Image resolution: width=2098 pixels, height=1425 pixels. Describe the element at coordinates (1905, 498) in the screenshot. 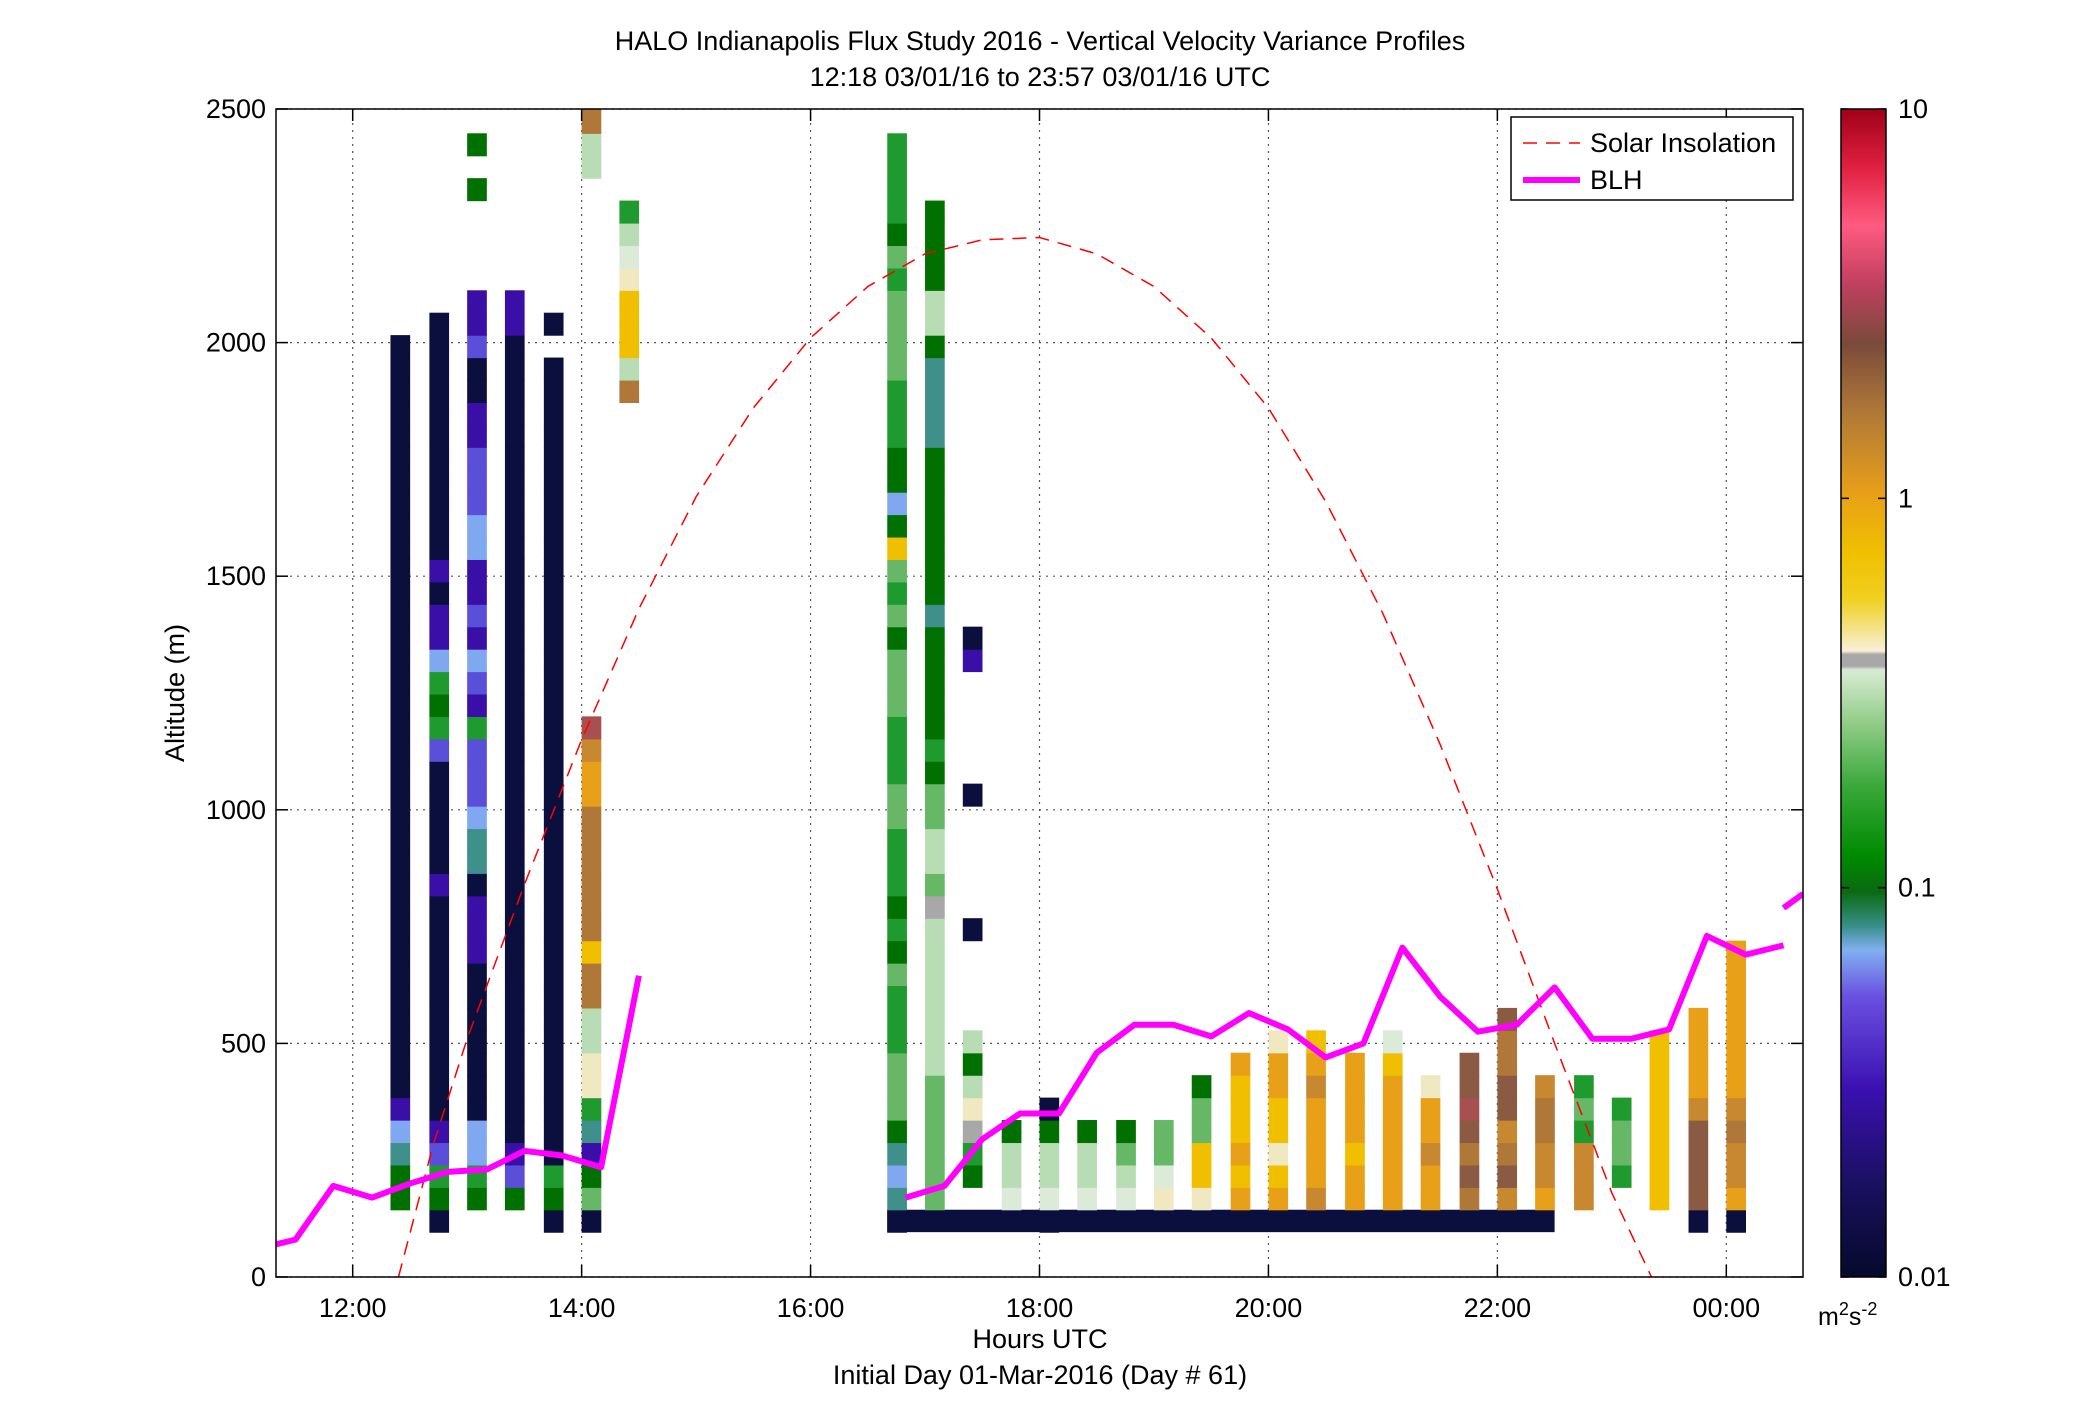

I see `colorbar-tick-label: 1` at that location.